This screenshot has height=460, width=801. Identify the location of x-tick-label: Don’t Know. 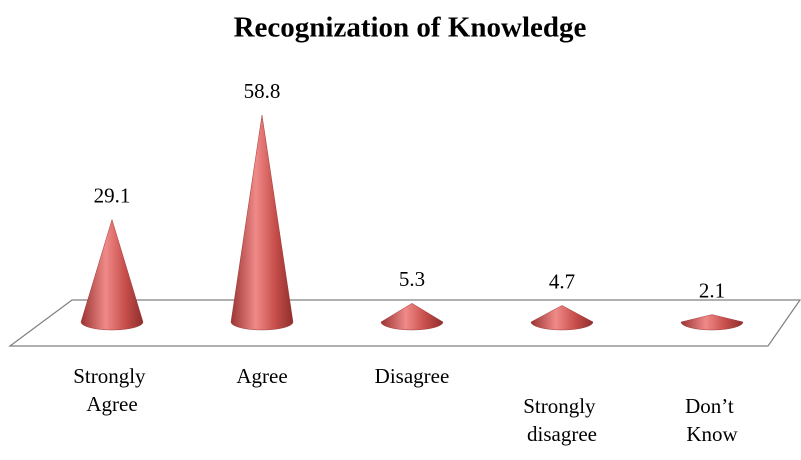
(712, 420).